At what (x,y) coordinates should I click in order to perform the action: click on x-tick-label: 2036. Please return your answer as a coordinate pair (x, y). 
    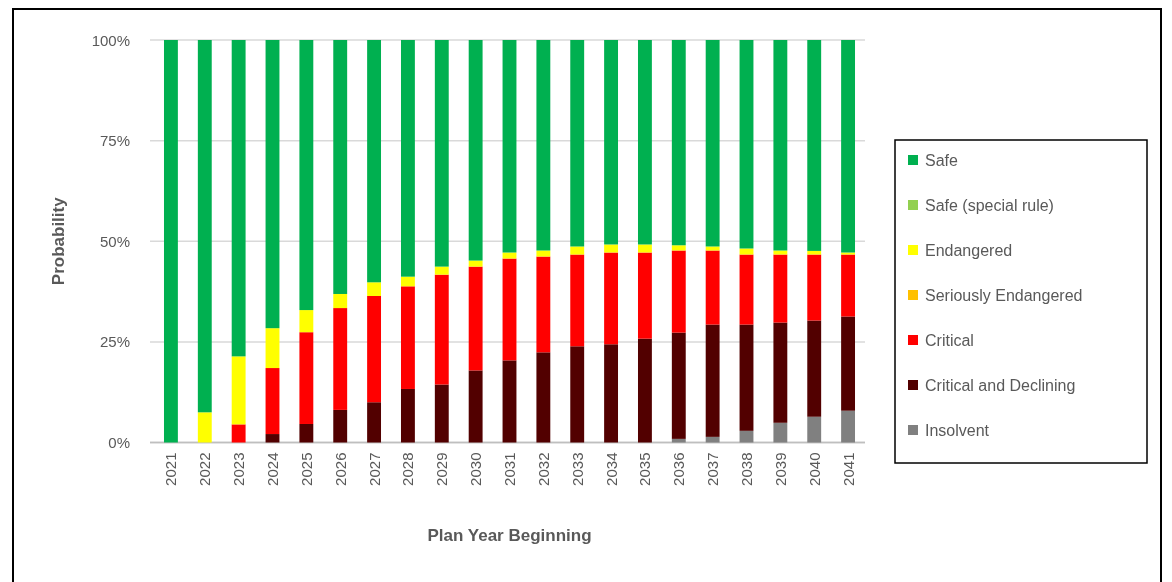
    Looking at the image, I should click on (679, 469).